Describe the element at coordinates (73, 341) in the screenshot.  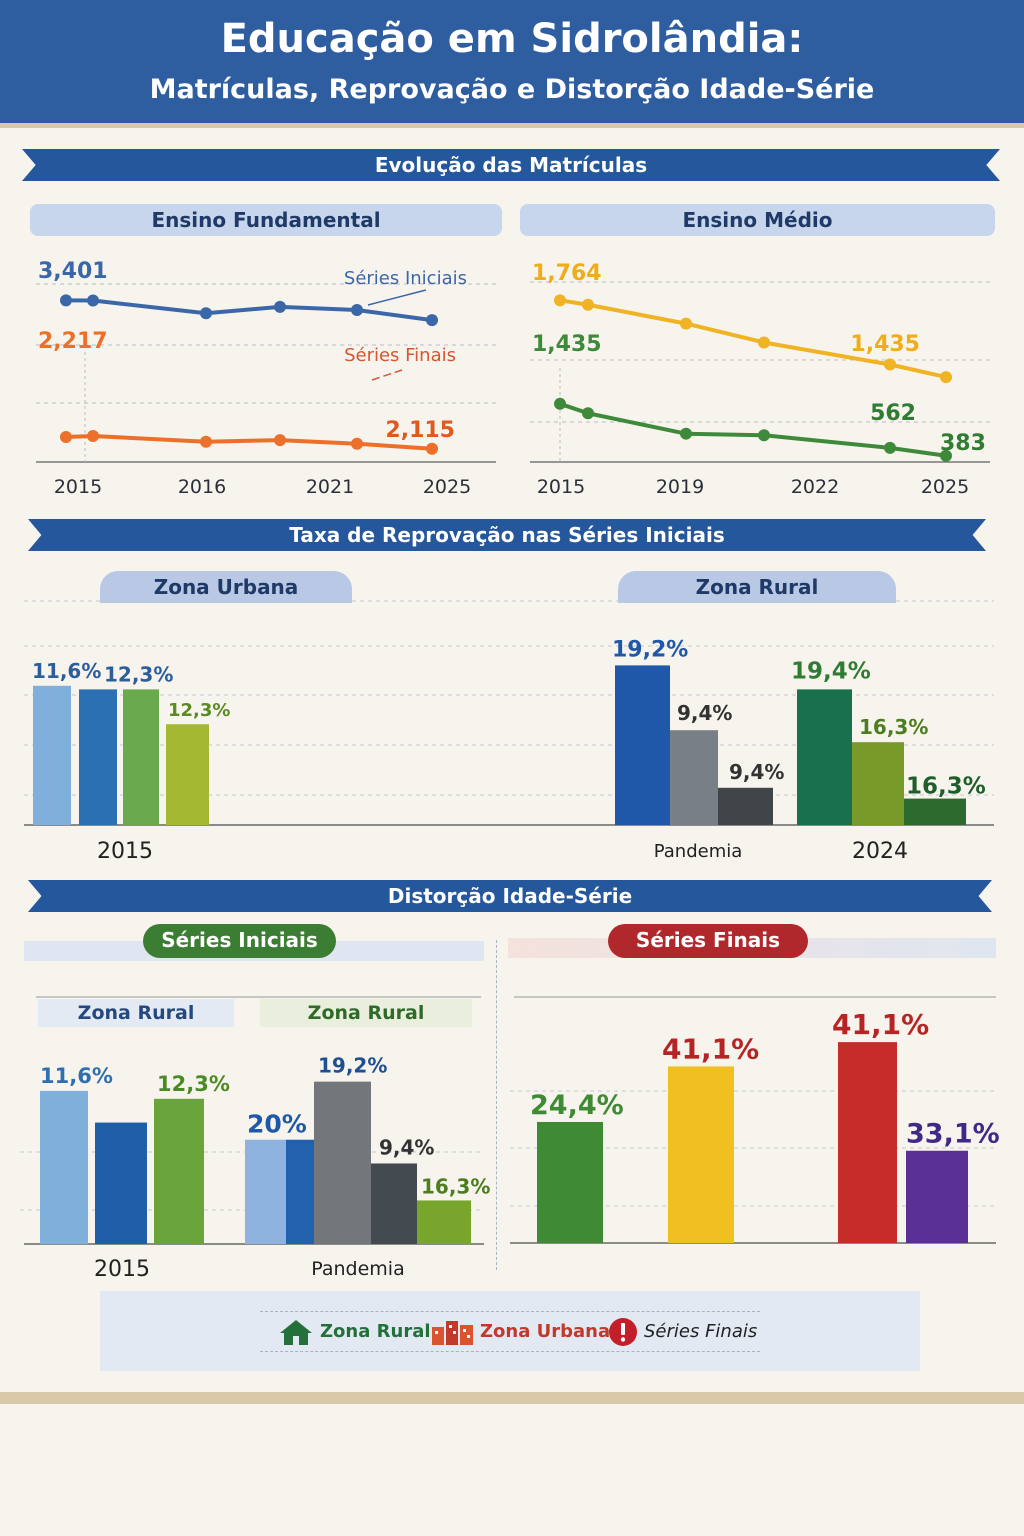
I see `data-label: 2,217` at that location.